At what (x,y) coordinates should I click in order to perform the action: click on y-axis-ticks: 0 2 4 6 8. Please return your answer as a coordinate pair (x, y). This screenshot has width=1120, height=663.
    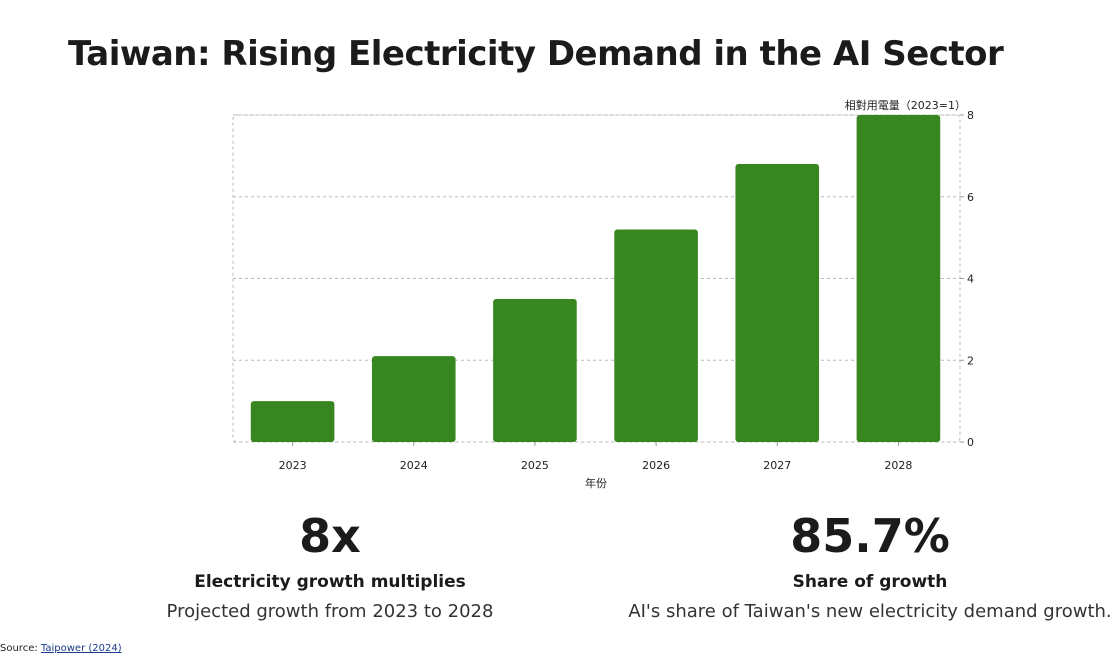
    Looking at the image, I should click on (967, 279).